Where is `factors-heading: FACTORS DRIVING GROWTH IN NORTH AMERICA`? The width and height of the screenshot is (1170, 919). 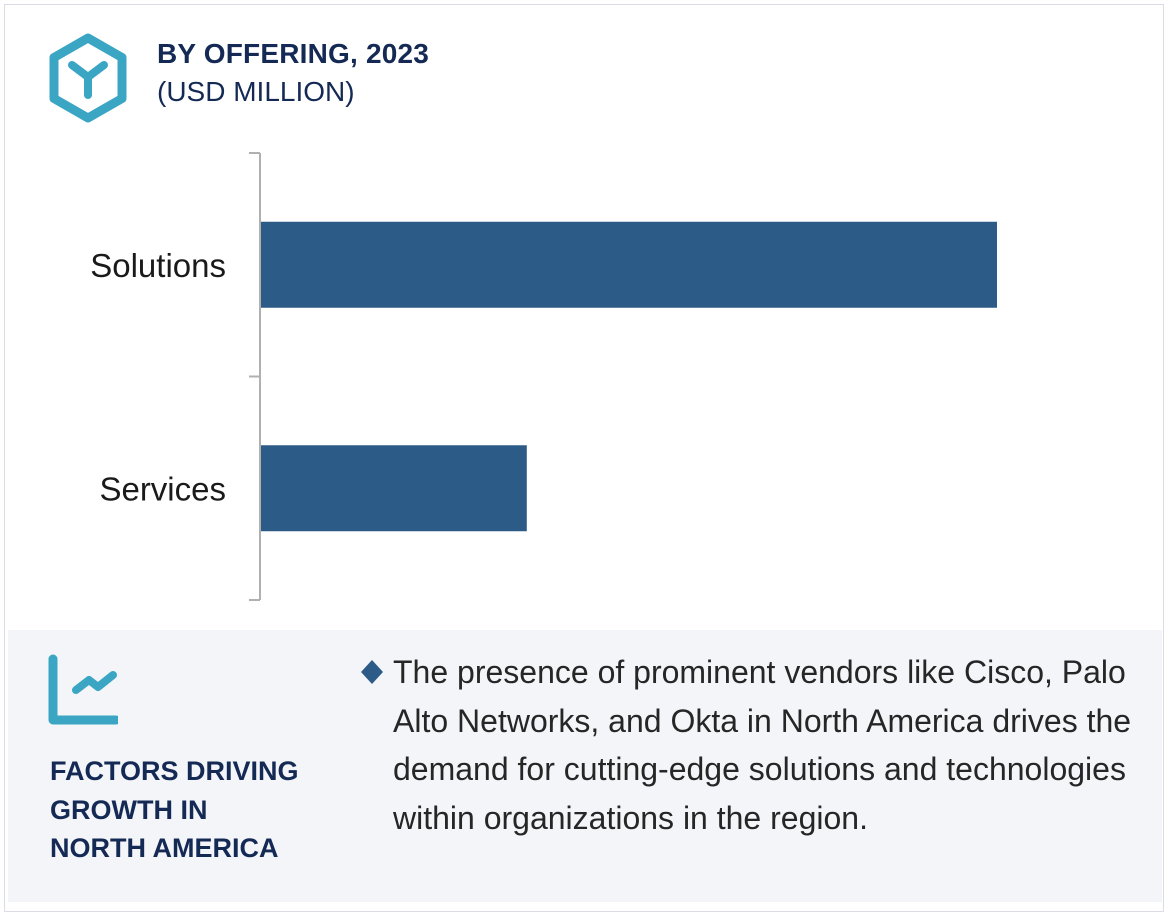 factors-heading: FACTORS DRIVING GROWTH IN NORTH AMERICA is located at coordinates (174, 810).